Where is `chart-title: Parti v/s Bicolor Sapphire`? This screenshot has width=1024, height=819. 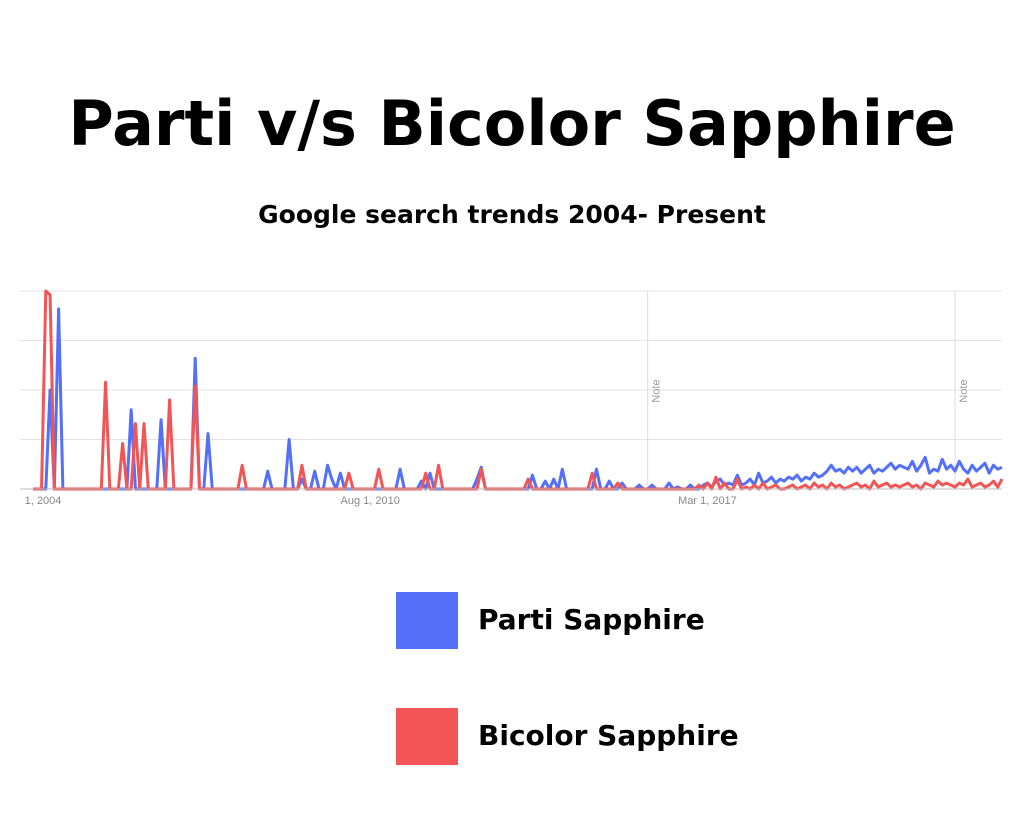 chart-title: Parti v/s Bicolor Sapphire is located at coordinates (511, 123).